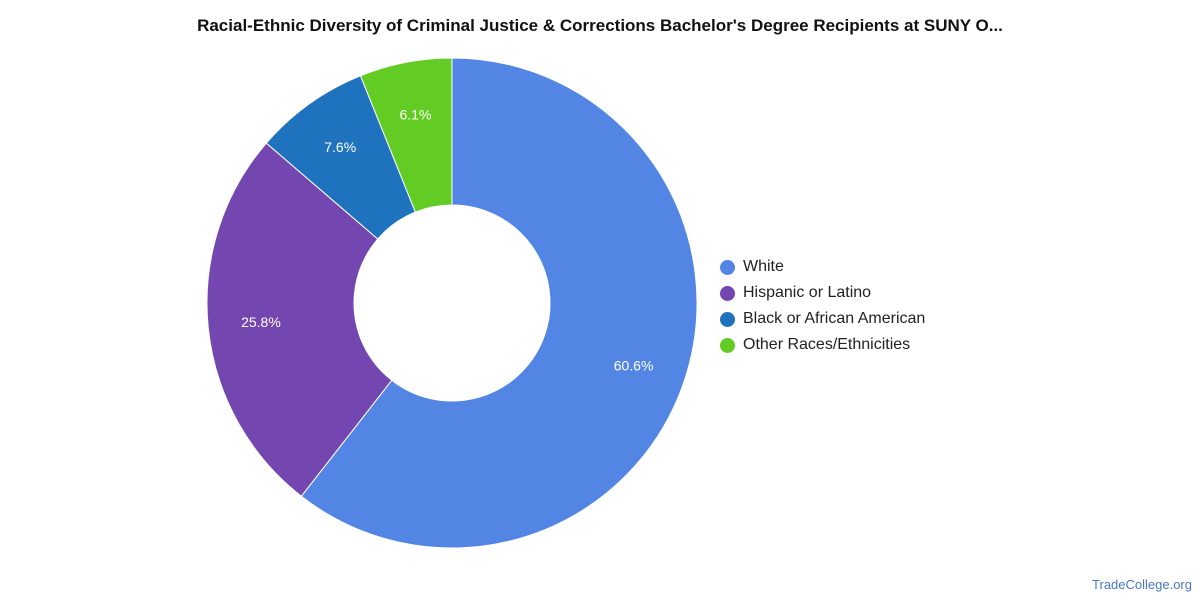 This screenshot has width=1200, height=600. I want to click on slice-hispanic-or-latino, so click(299, 319).